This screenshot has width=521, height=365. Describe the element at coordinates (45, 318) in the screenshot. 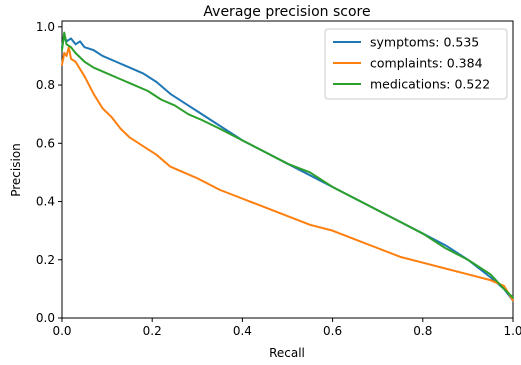

I see `y-tick-label: 0.0` at that location.